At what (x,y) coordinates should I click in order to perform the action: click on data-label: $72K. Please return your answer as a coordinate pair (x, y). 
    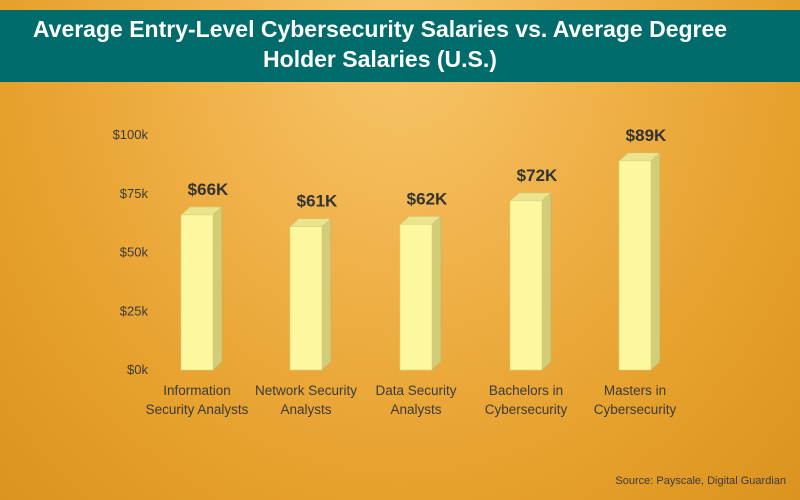
    Looking at the image, I should click on (537, 175).